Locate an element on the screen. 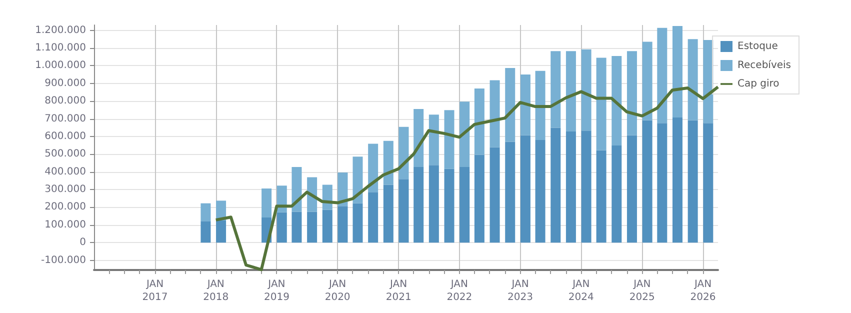 The height and width of the screenshot is (313, 851). y-tick-label: -100.000 is located at coordinates (63, 260).